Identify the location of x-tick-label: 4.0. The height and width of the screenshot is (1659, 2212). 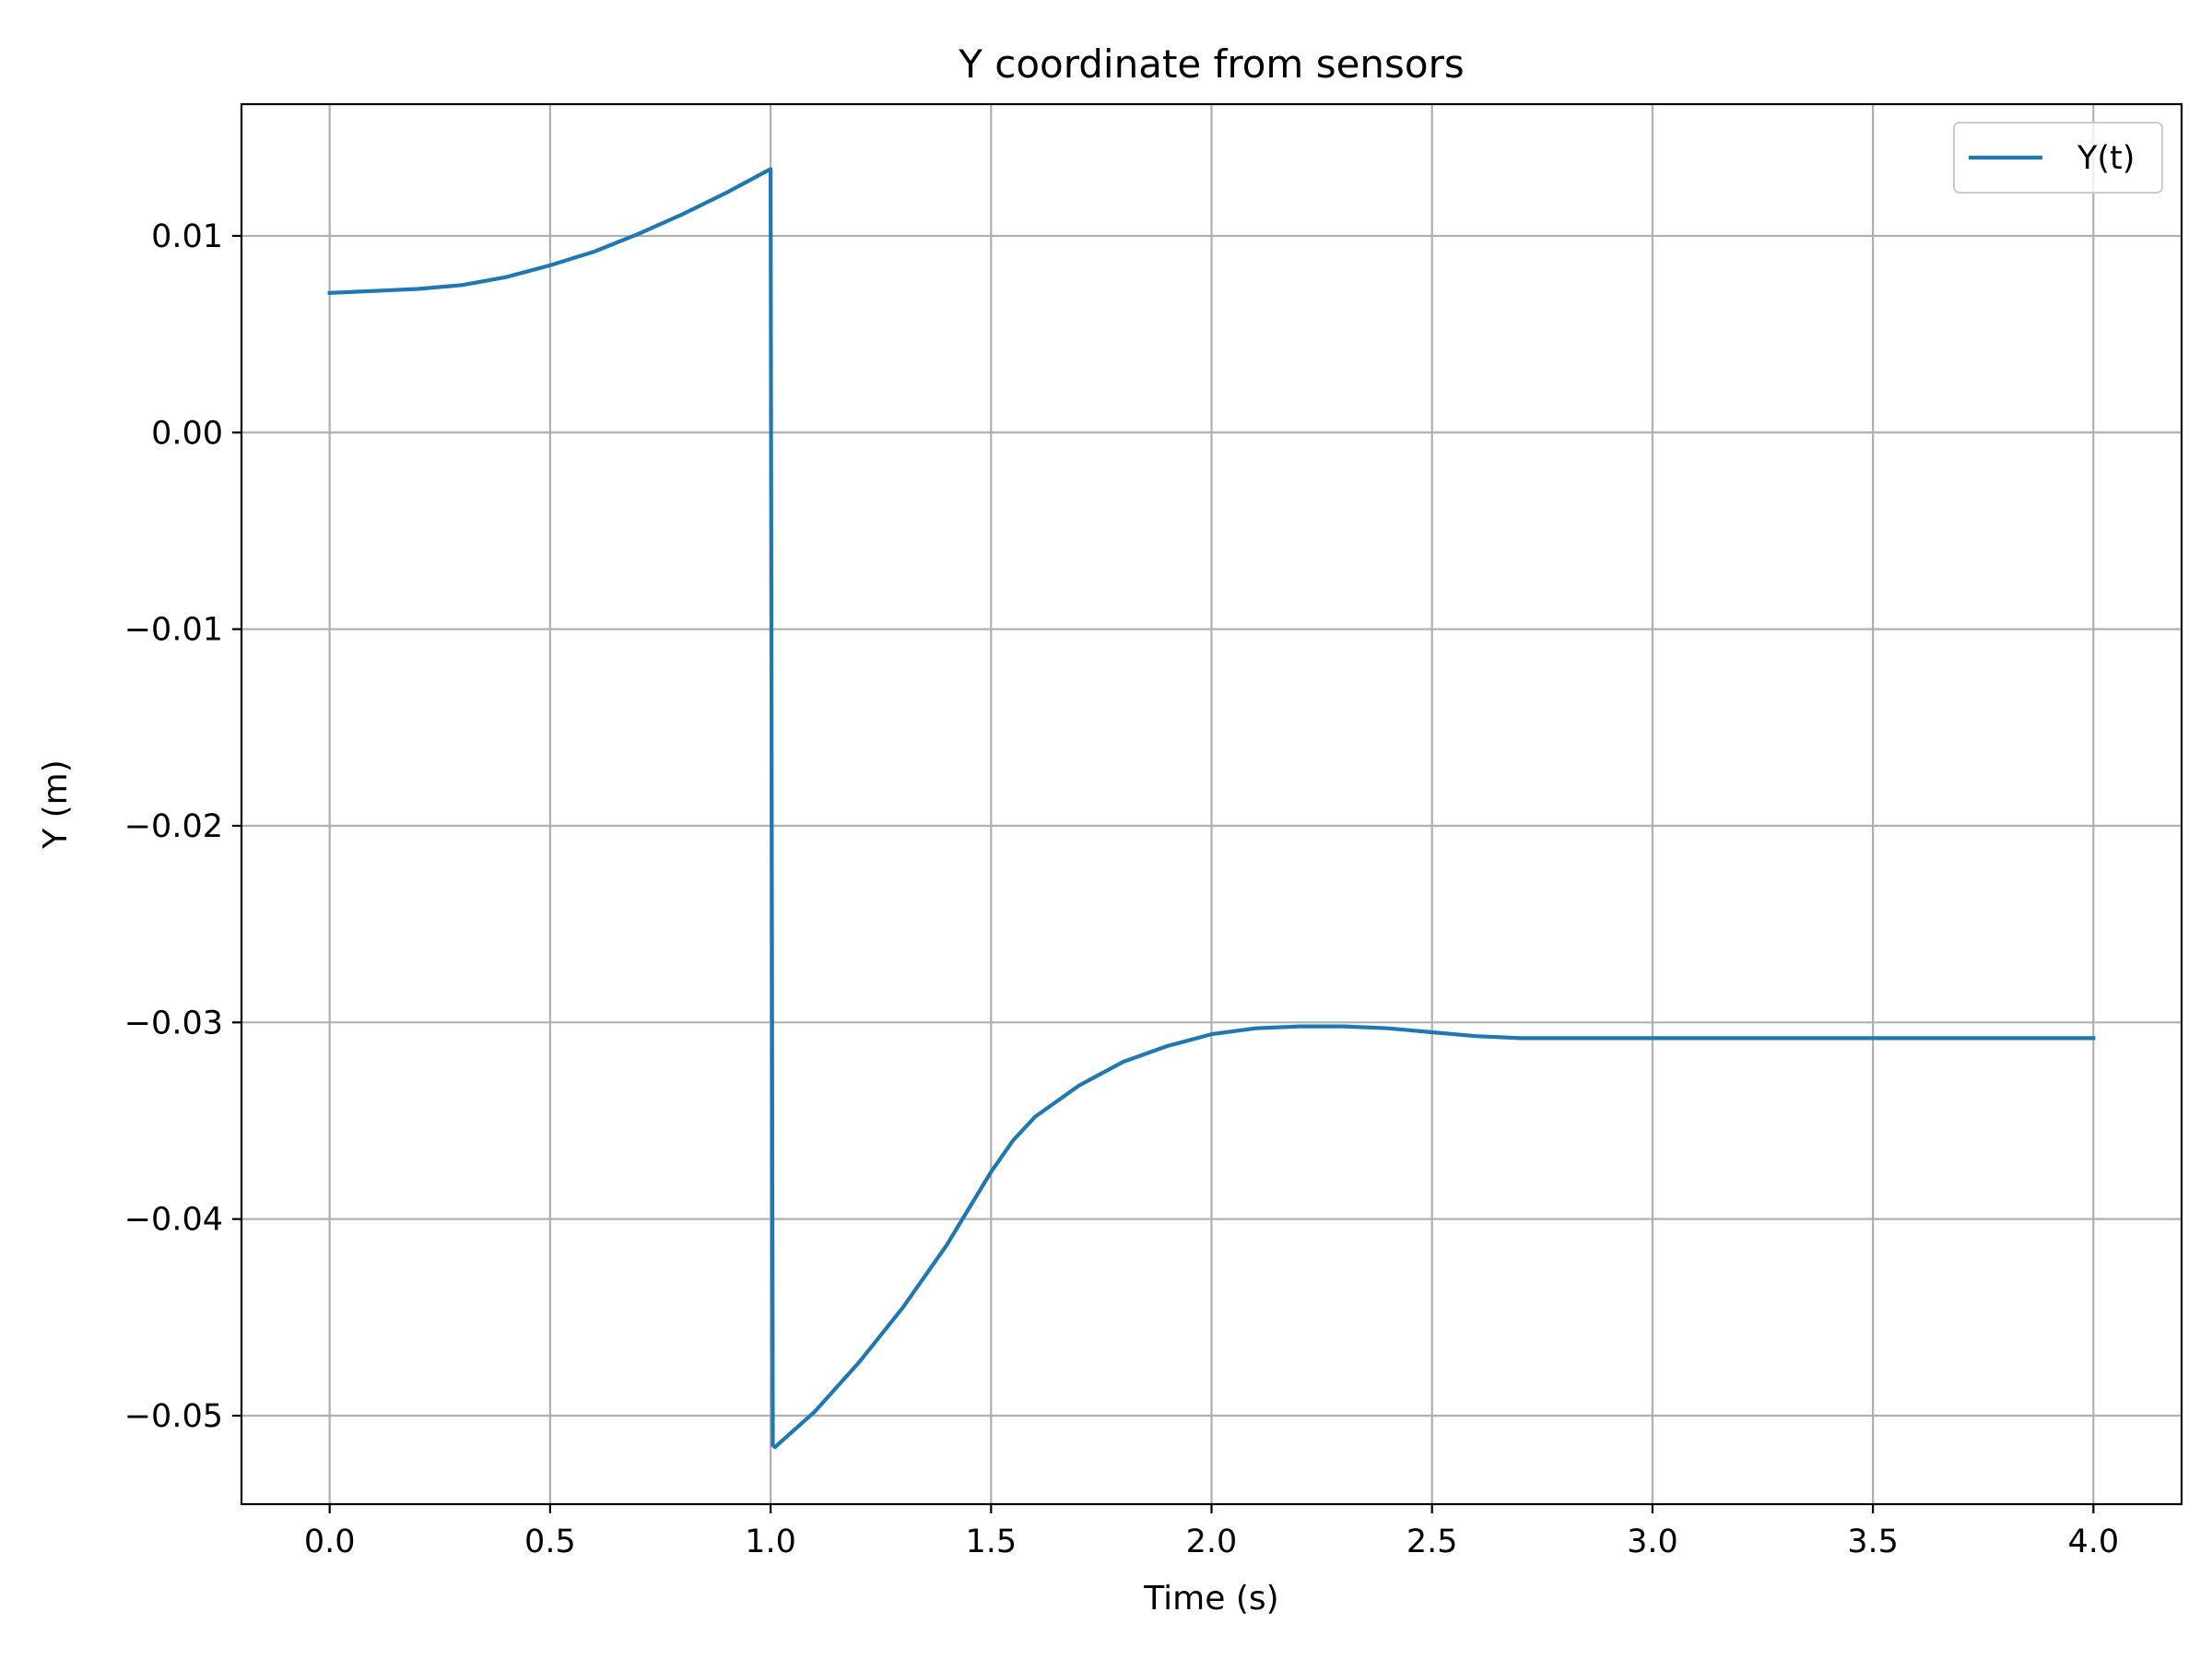
(2093, 1542).